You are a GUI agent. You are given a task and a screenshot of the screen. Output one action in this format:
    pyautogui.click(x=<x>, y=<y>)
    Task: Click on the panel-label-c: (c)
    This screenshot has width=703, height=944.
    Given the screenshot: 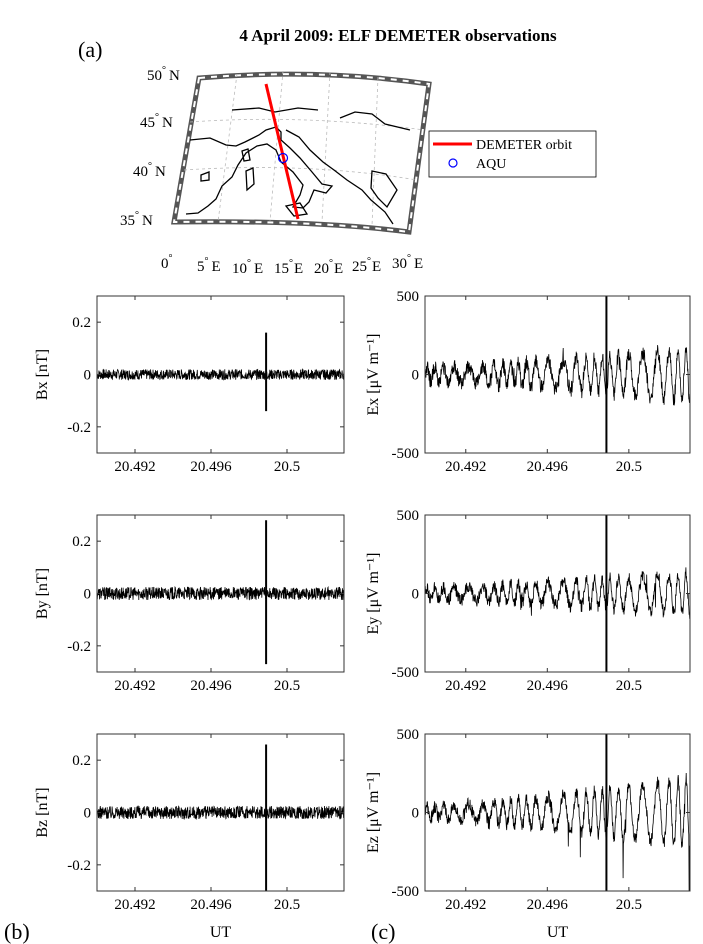 What is the action you would take?
    pyautogui.click(x=383, y=931)
    